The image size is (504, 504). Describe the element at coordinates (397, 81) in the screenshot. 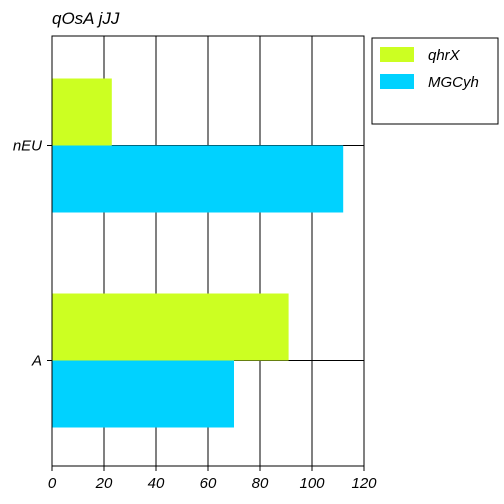

I see `legend-swatch-mgcyh` at that location.